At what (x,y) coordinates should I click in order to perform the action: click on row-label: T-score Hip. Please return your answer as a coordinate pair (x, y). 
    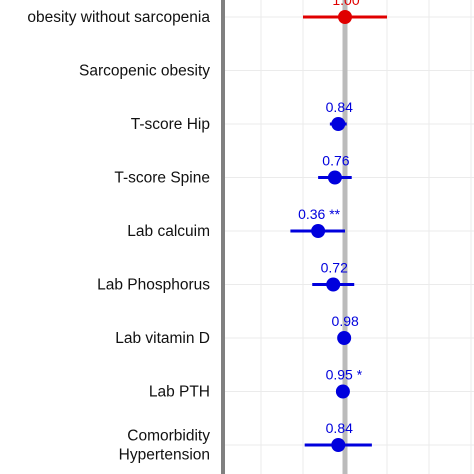
    Looking at the image, I should click on (170, 124).